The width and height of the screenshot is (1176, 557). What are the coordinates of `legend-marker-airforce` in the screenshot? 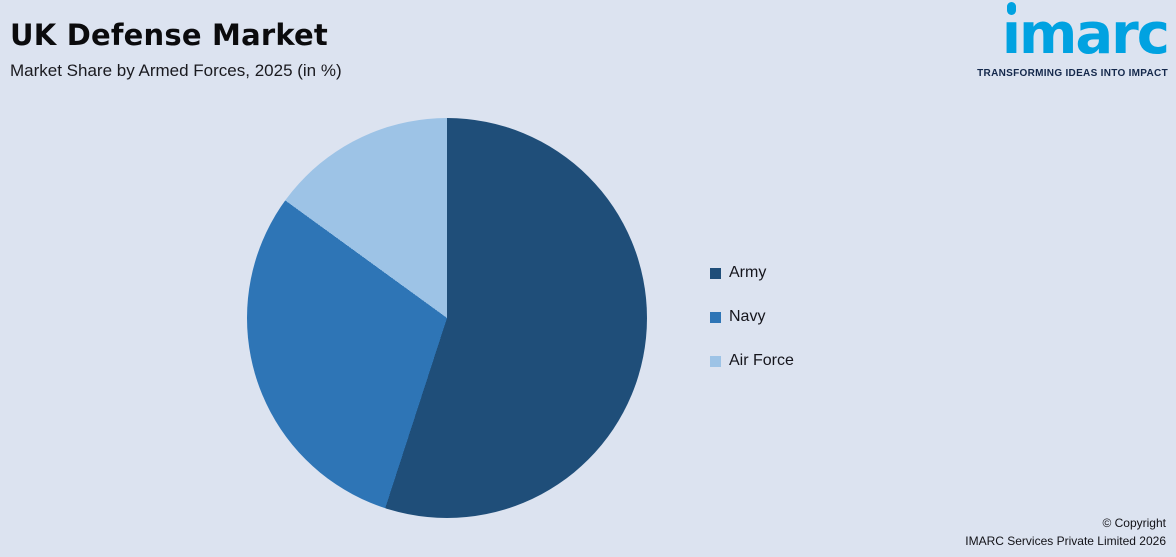 It's located at (715, 361).